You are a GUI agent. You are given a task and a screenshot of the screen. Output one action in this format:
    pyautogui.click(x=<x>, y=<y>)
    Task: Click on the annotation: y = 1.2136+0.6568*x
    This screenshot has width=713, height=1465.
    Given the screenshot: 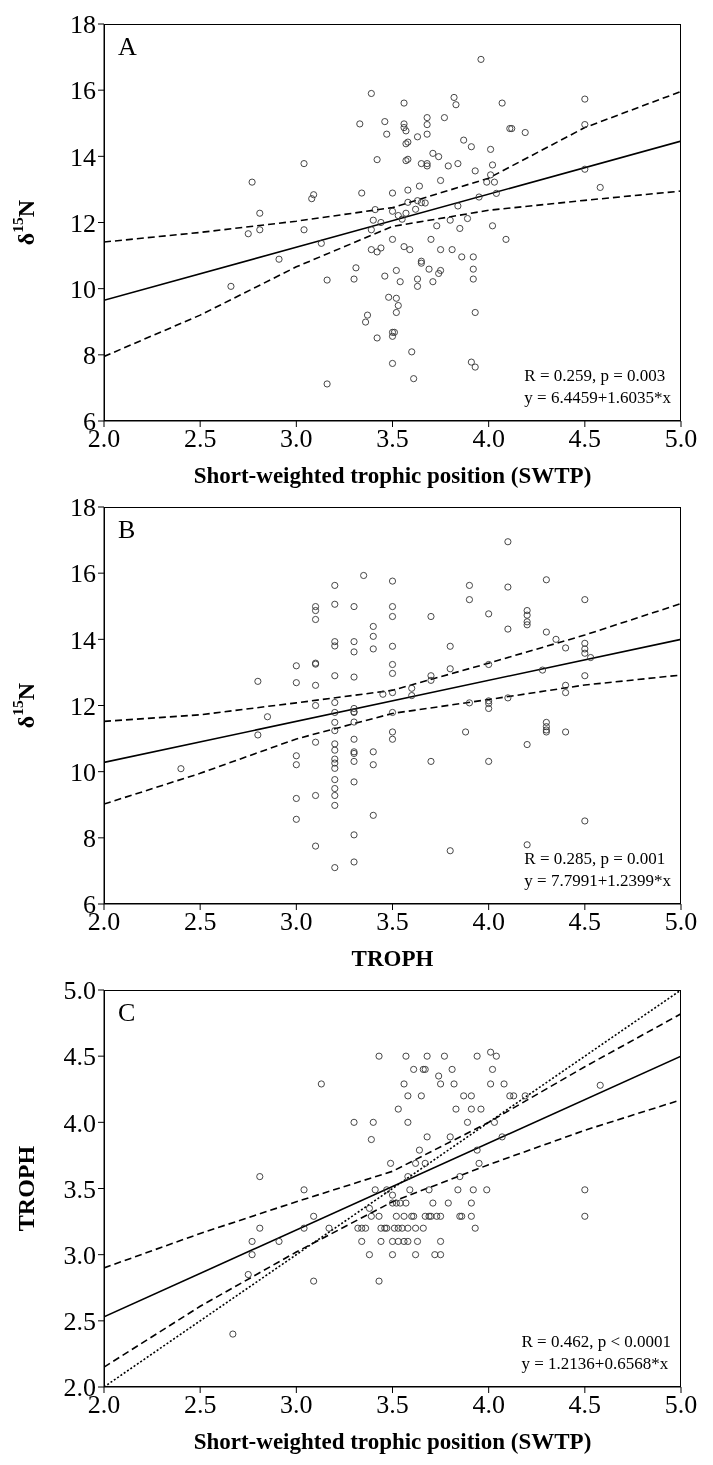 What is the action you would take?
    pyautogui.click(x=595, y=1364)
    